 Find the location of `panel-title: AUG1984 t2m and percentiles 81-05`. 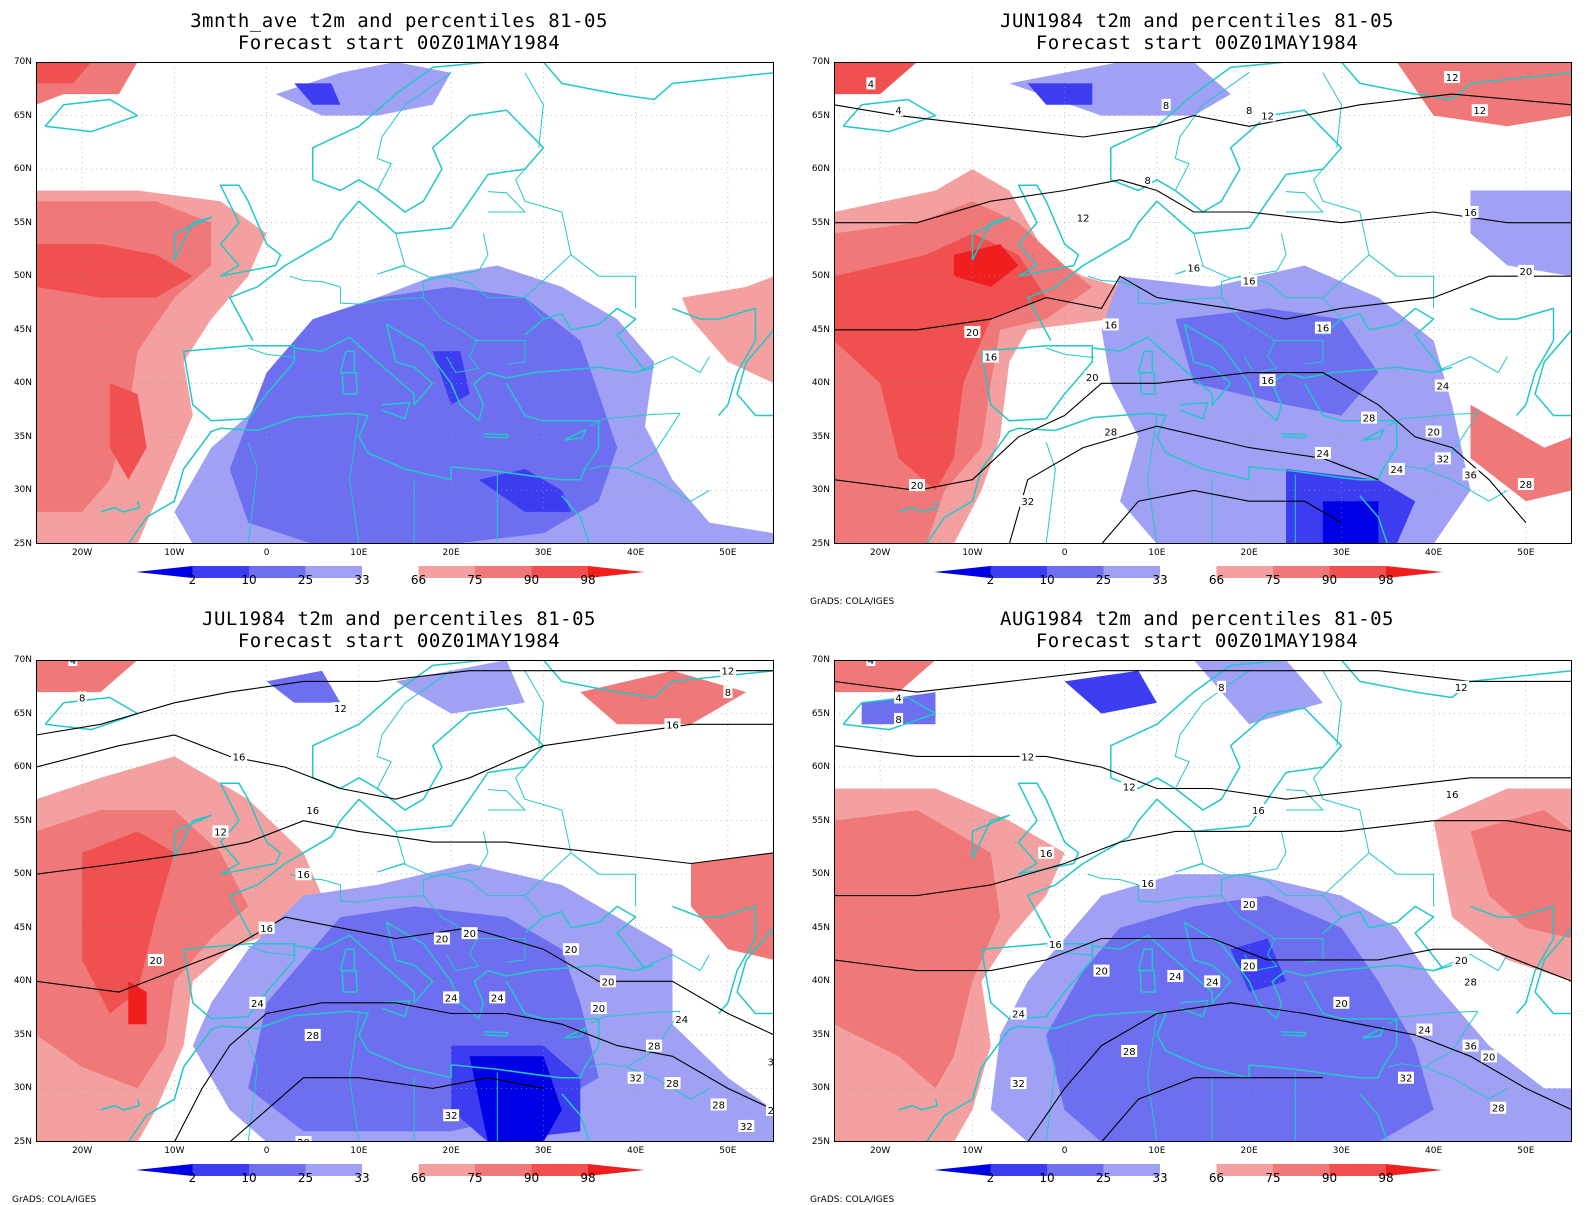

panel-title: AUG1984 t2m and percentiles 81-05 is located at coordinates (1197, 619).